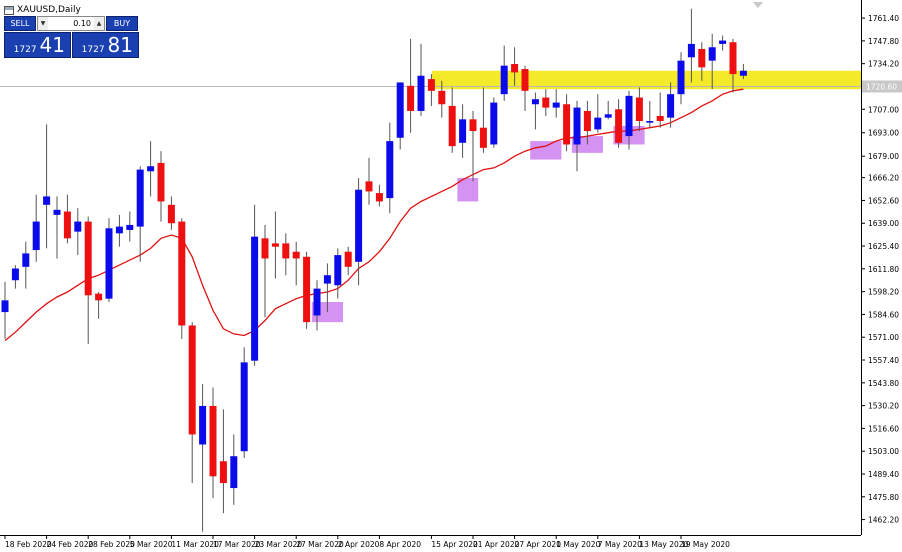  What do you see at coordinates (883, 269) in the screenshot?
I see `y-tick-label: 1611.80` at bounding box center [883, 269].